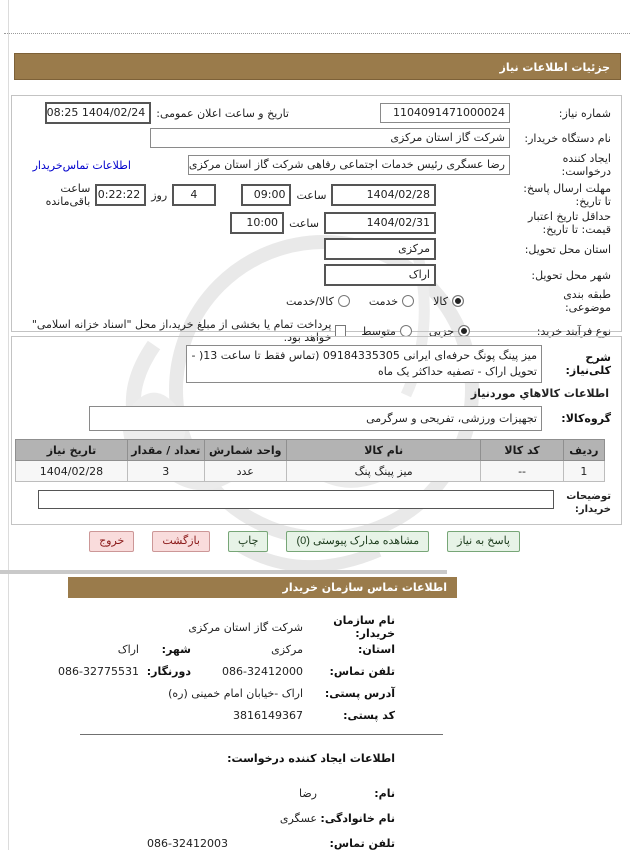 The height and width of the screenshot is (856, 634). Describe the element at coordinates (257, 223) in the screenshot. I see `validity-hour-field: 10:00` at that location.